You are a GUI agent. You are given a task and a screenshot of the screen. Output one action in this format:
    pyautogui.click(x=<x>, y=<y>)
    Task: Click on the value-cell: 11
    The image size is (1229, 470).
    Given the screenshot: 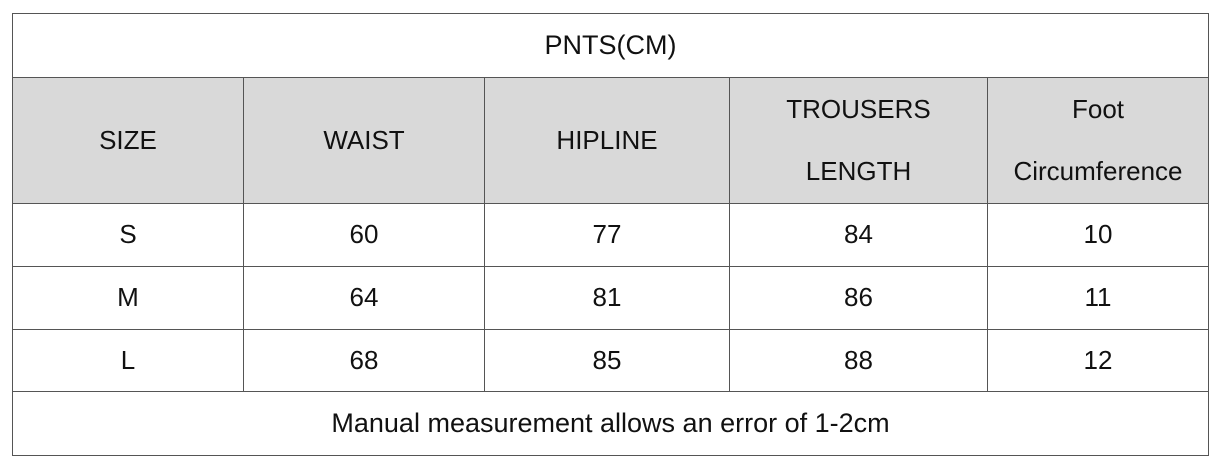 What is the action you would take?
    pyautogui.click(x=1098, y=297)
    